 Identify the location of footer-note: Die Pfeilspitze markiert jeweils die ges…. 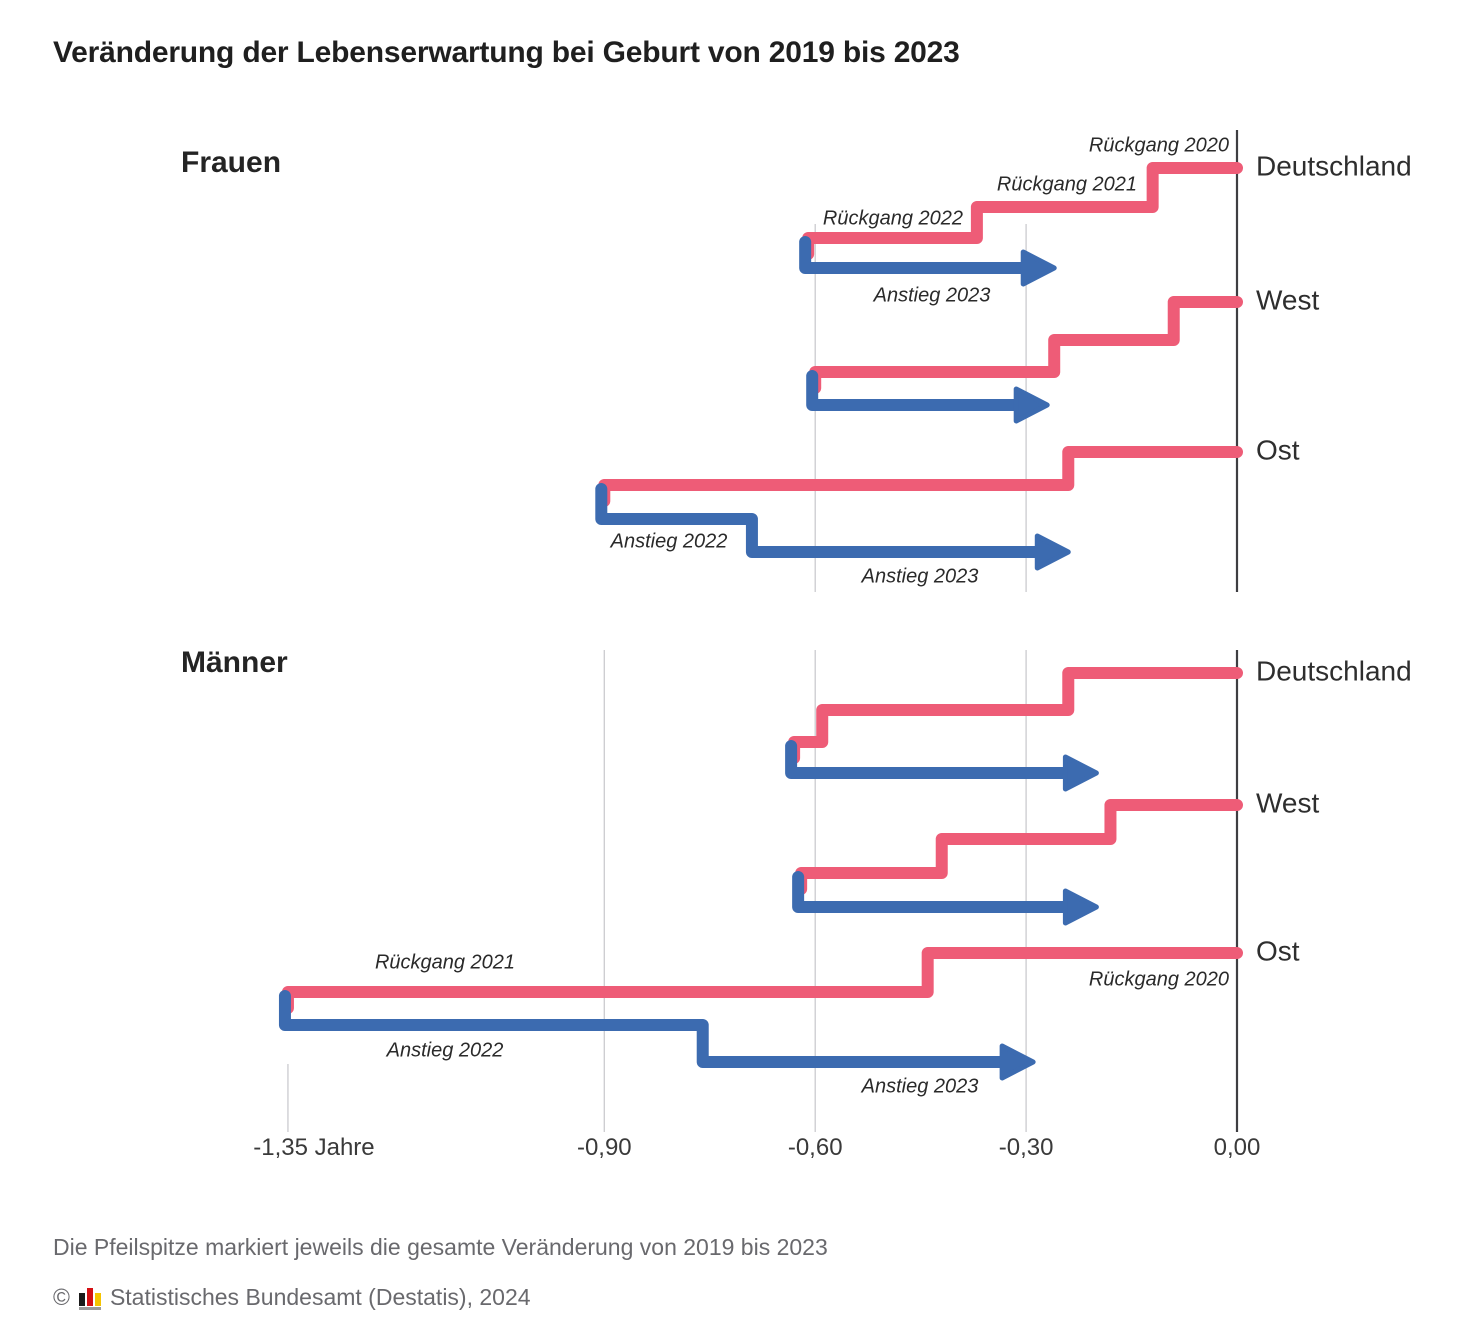
(440, 1247).